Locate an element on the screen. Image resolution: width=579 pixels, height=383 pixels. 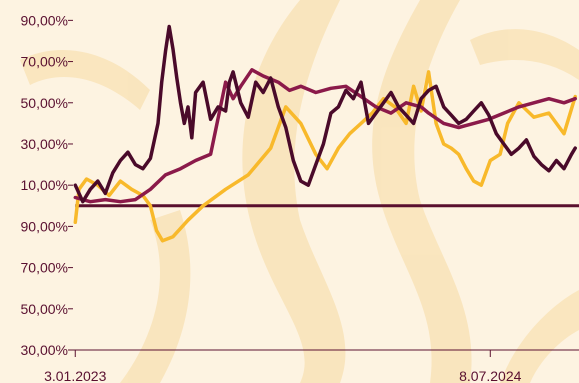
x-tick-label: 8.07.2024 is located at coordinates (490, 375).